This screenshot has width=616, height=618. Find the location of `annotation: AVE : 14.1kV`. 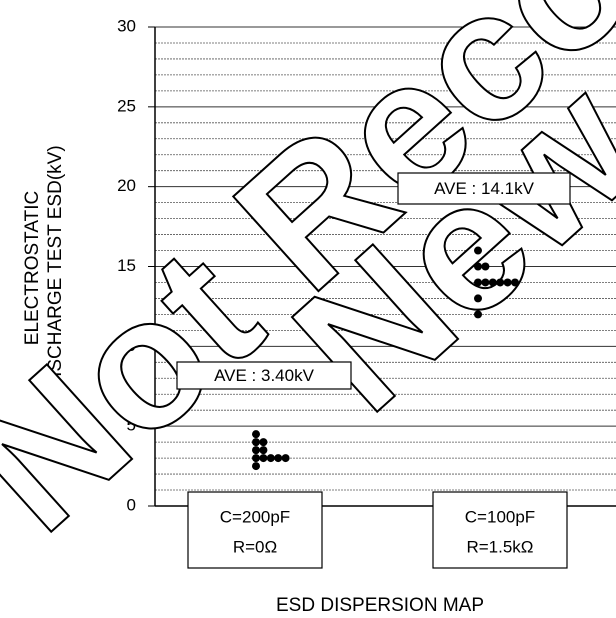

annotation: AVE : 14.1kV is located at coordinates (484, 188).